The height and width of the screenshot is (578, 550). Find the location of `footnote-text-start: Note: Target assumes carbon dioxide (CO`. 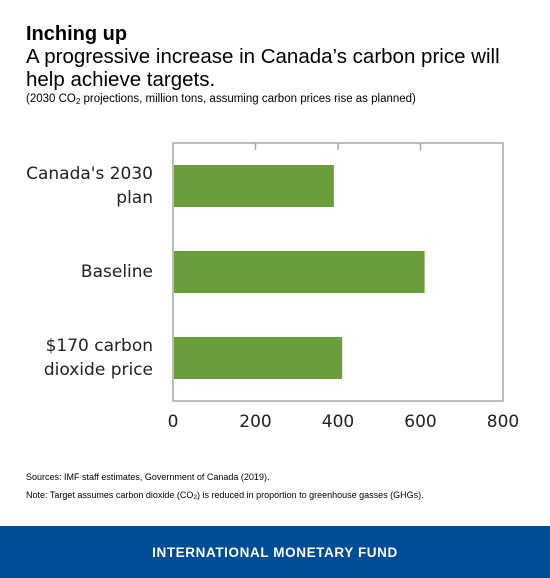

footnote-text-start: Note: Target assumes carbon dioxide (CO is located at coordinates (110, 495).